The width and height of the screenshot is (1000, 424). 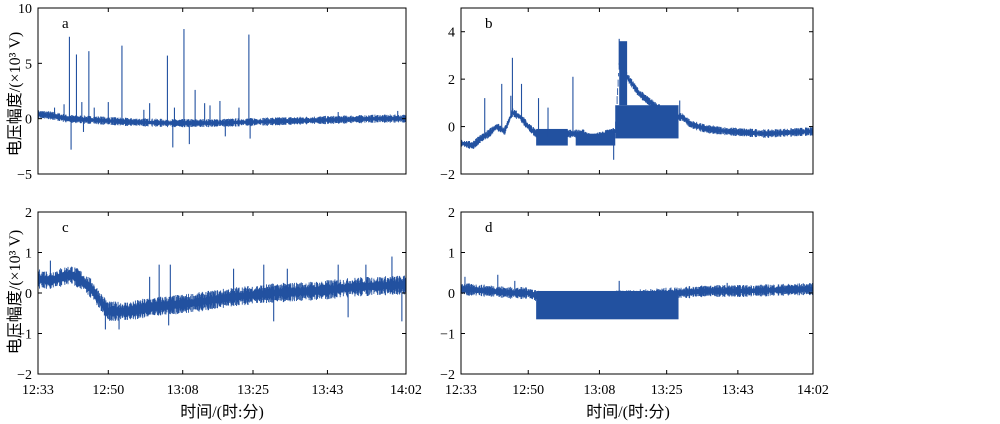 I want to click on ytick-label-a-3: 10, so click(x=25, y=9).